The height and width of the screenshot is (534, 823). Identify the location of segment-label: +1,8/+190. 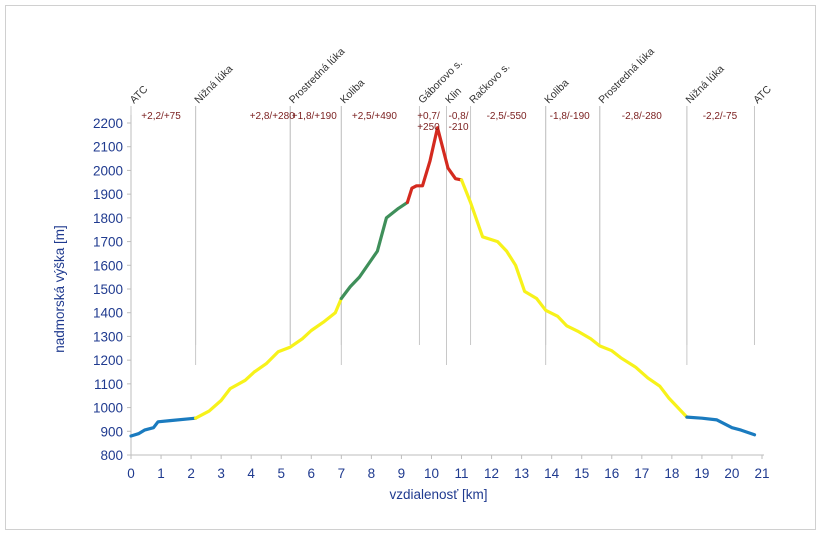
(314, 116).